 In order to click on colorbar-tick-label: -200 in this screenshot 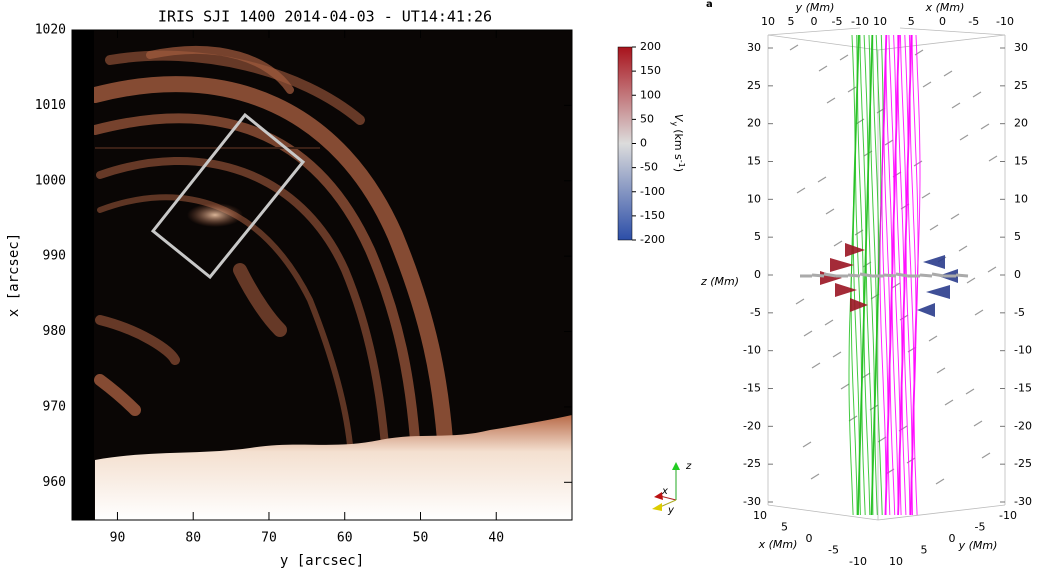, I will do `click(652, 239)`.